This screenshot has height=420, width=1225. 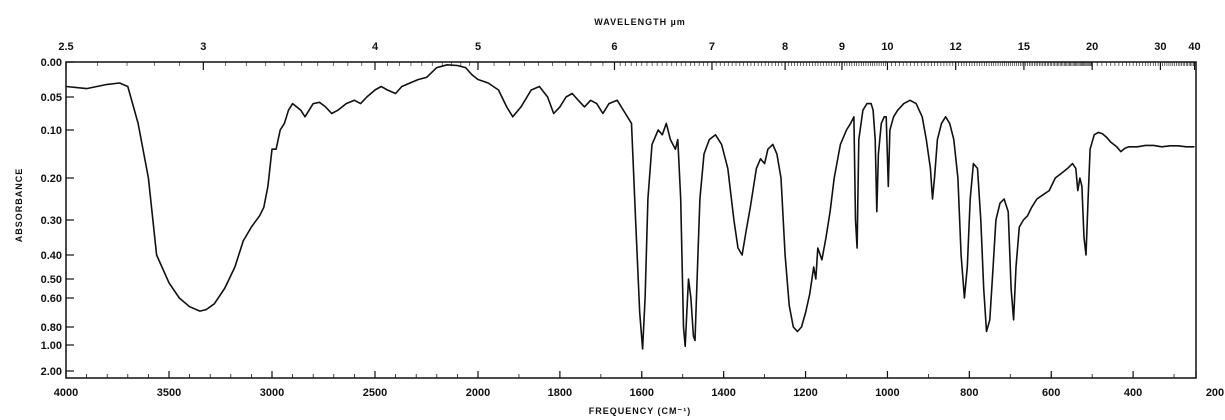 I want to click on bottom-tick-label: 1600, so click(x=642, y=393).